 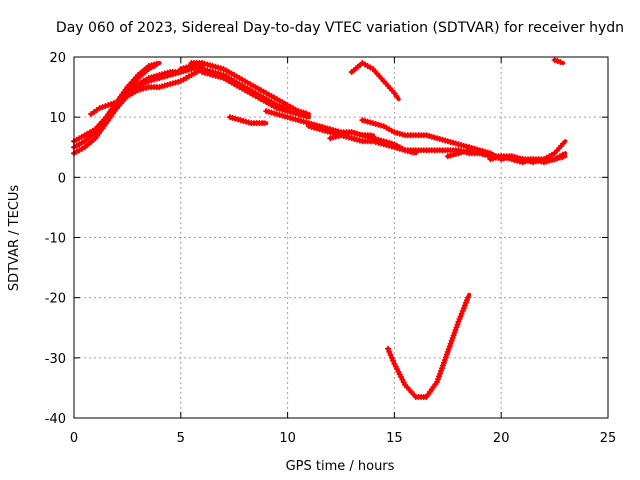 I want to click on x-axis-label: GPS time / hours, so click(x=340, y=466).